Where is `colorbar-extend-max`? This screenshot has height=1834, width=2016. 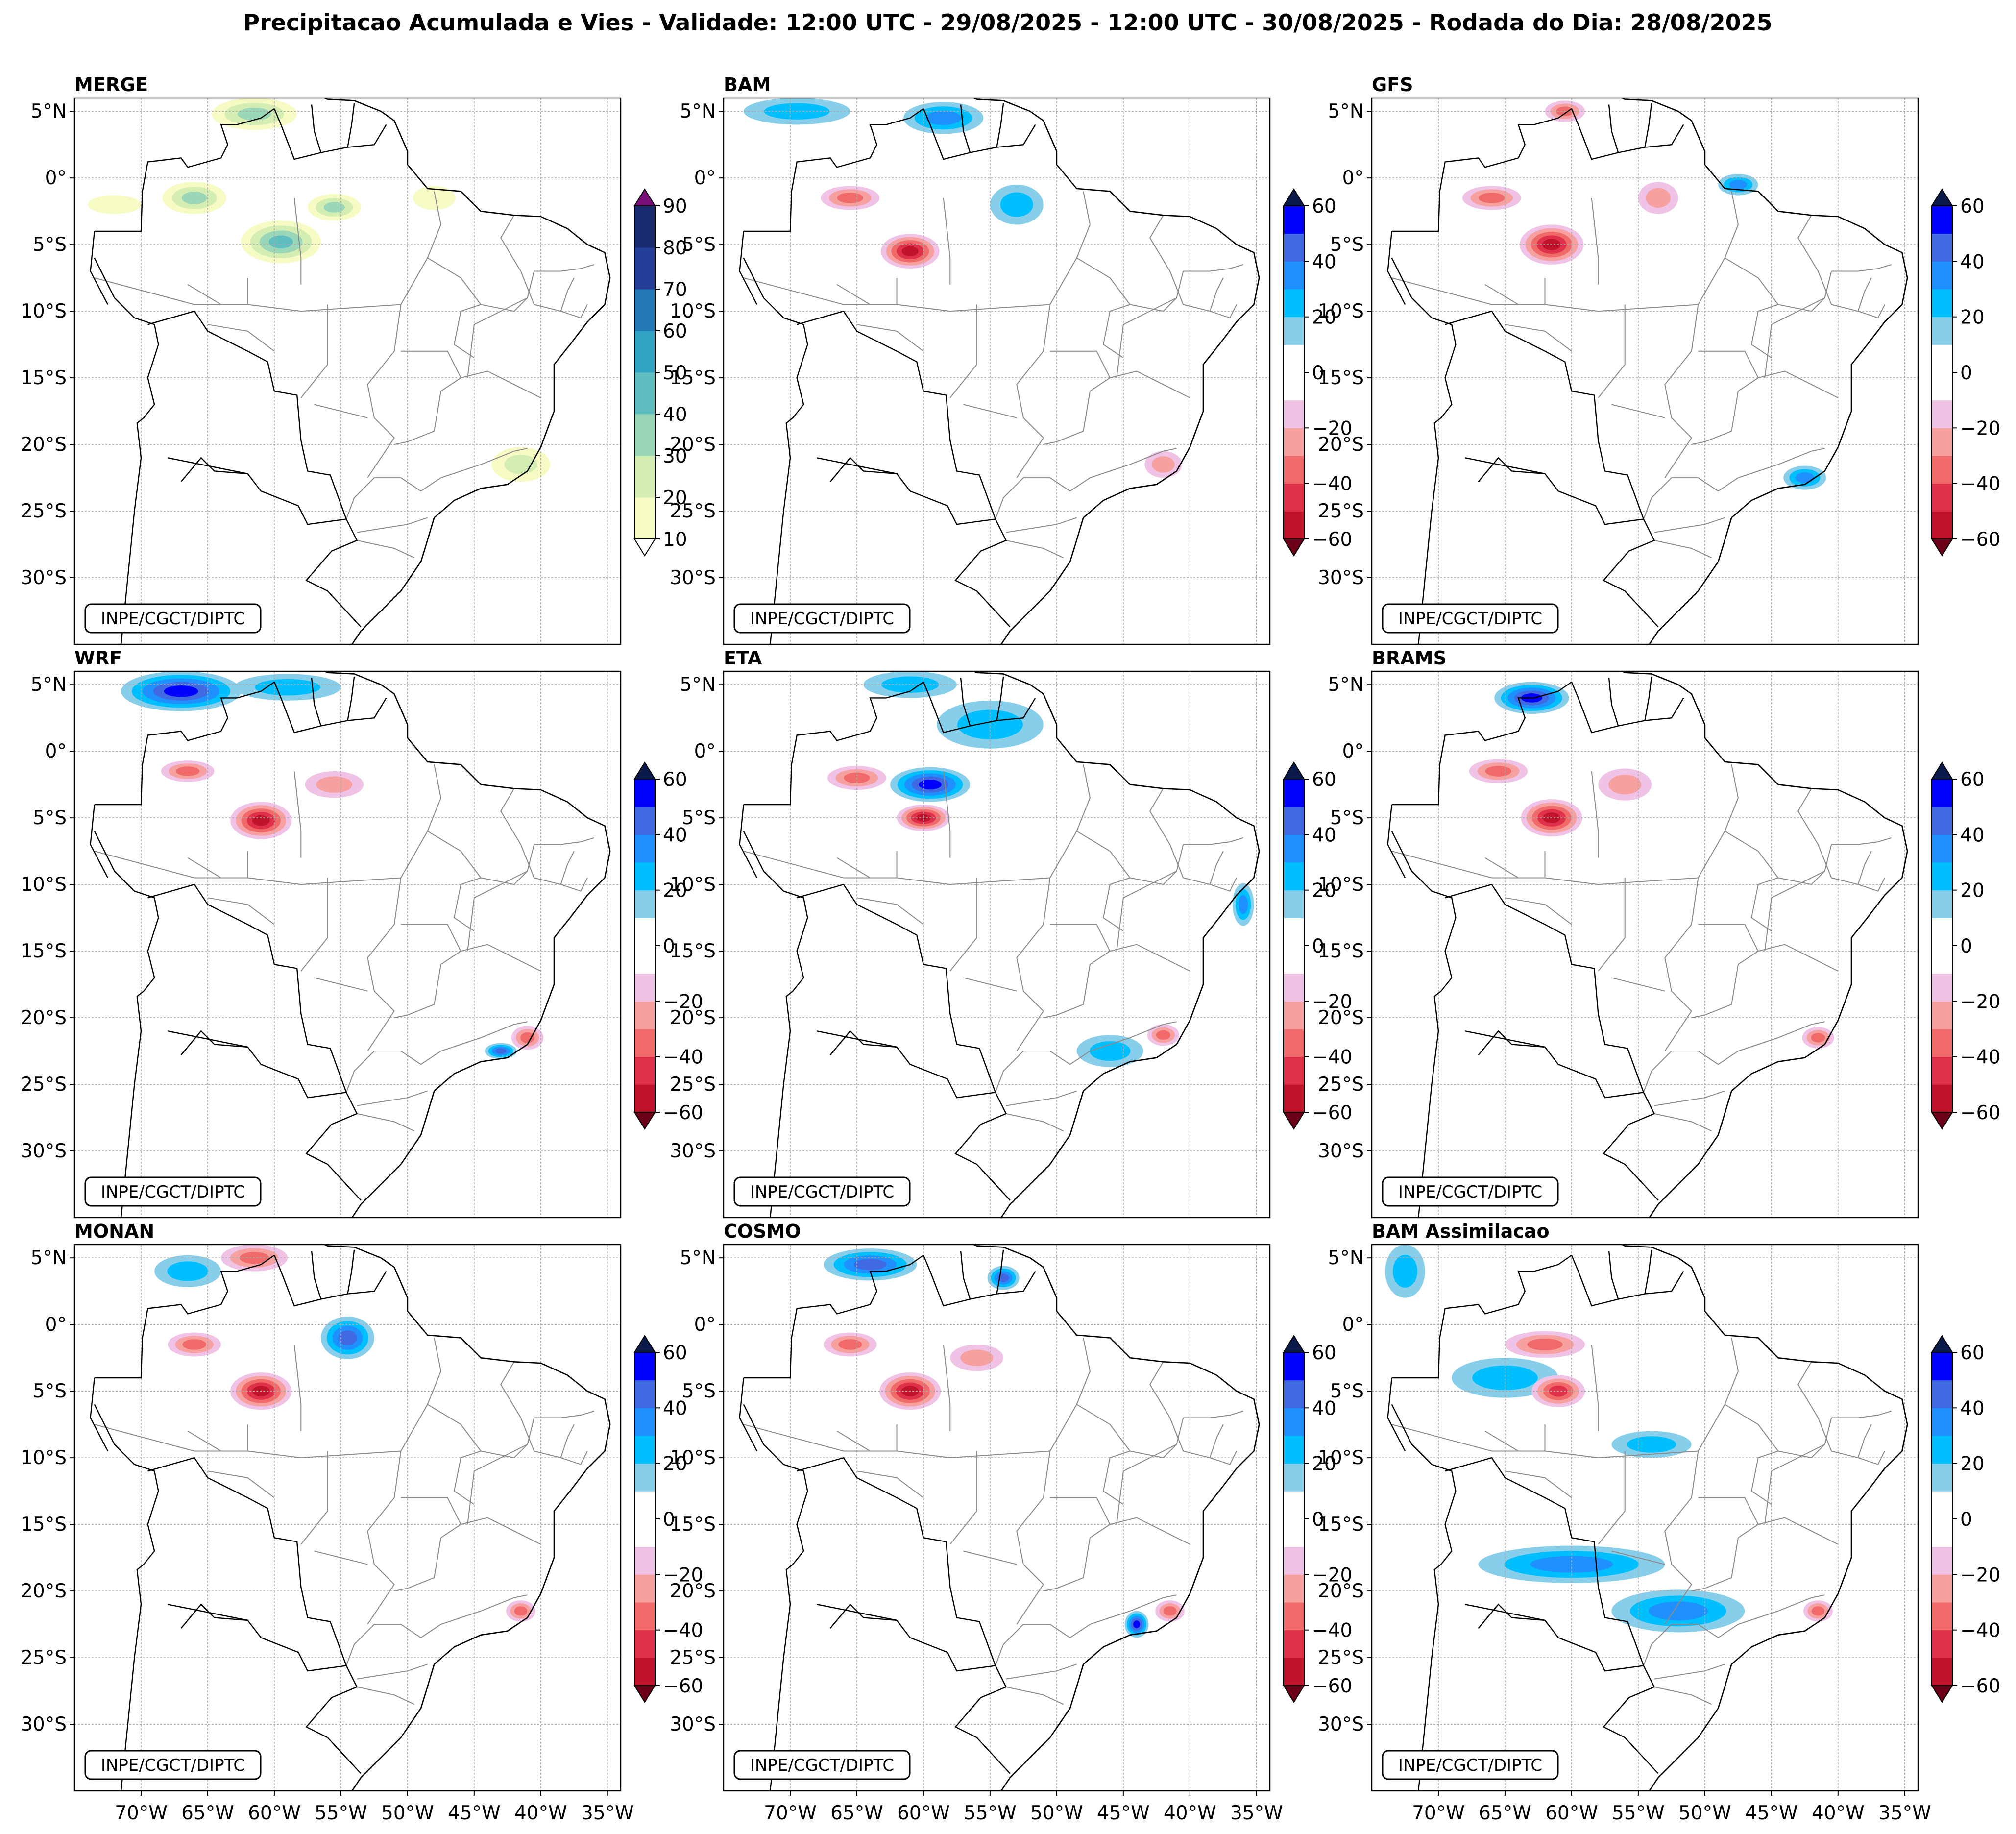 colorbar-extend-max is located at coordinates (644, 1344).